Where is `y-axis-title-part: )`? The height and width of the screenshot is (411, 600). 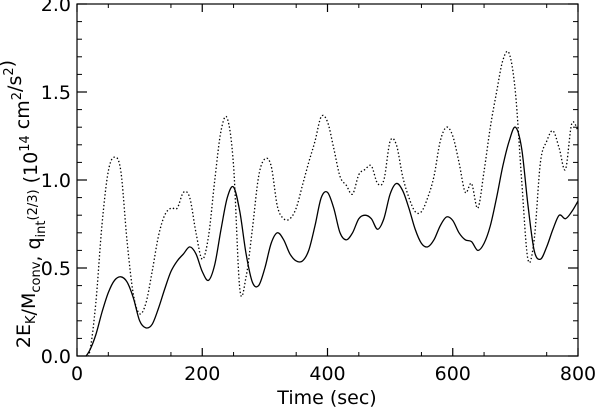
y-axis-title-part: ) is located at coordinates (9, 63).